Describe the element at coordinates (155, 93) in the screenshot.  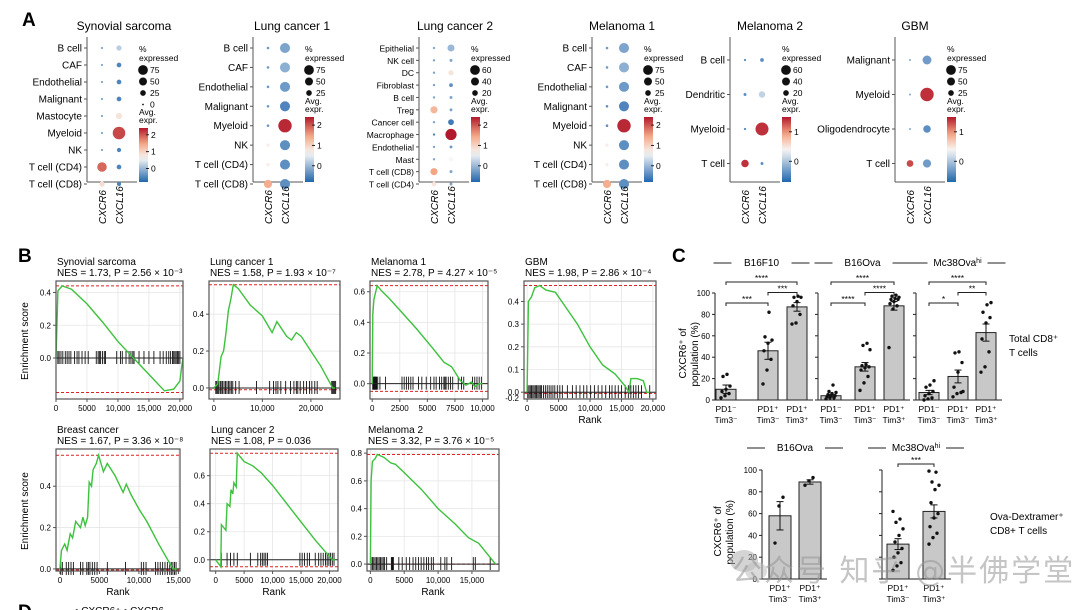
I see `size-legend-label: 25` at that location.